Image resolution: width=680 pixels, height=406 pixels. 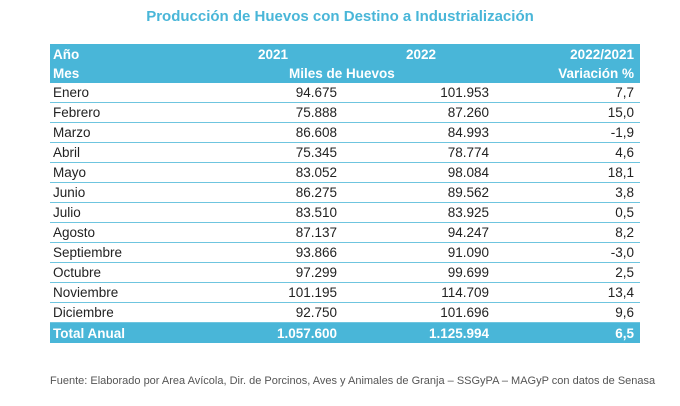 I want to click on header-month-label: Mes, so click(x=128, y=73).